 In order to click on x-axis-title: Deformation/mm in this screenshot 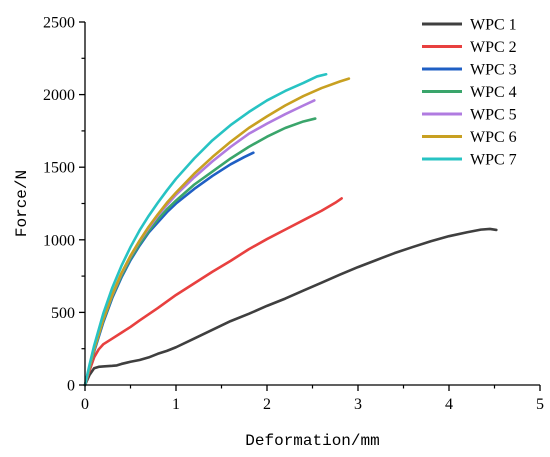, I will do `click(312, 441)`.